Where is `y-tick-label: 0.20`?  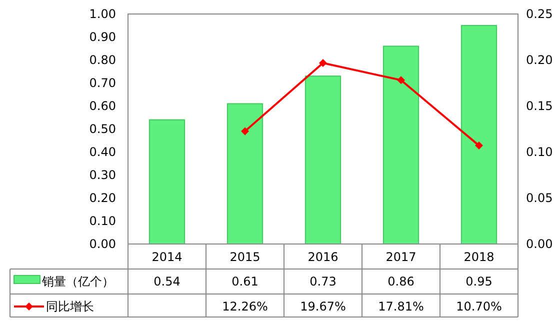
y-tick-label: 0.20 is located at coordinates (102, 198).